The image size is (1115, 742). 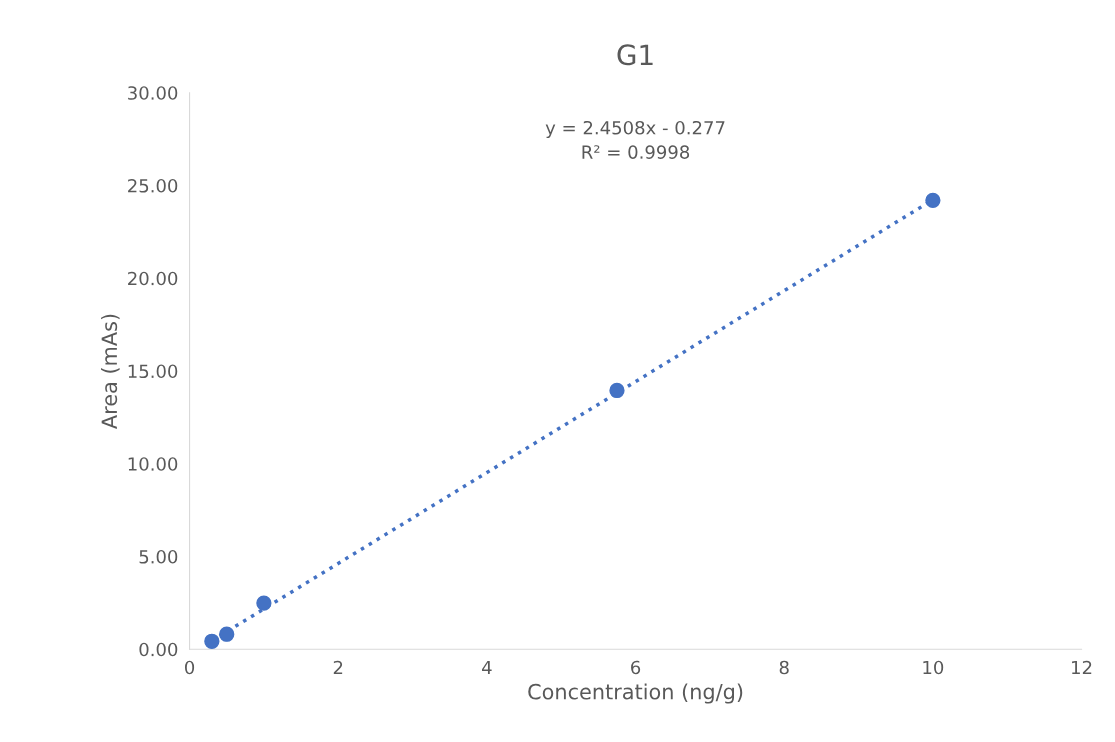 What do you see at coordinates (153, 464) in the screenshot?
I see `y-tick-label: 10.00` at bounding box center [153, 464].